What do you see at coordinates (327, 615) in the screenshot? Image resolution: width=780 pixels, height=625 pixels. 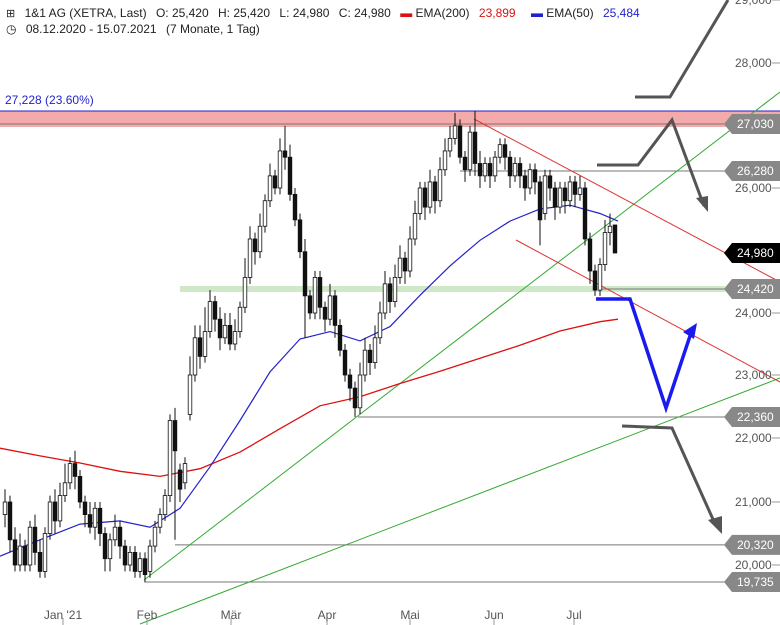 I see `x-tick-label: Apr` at bounding box center [327, 615].